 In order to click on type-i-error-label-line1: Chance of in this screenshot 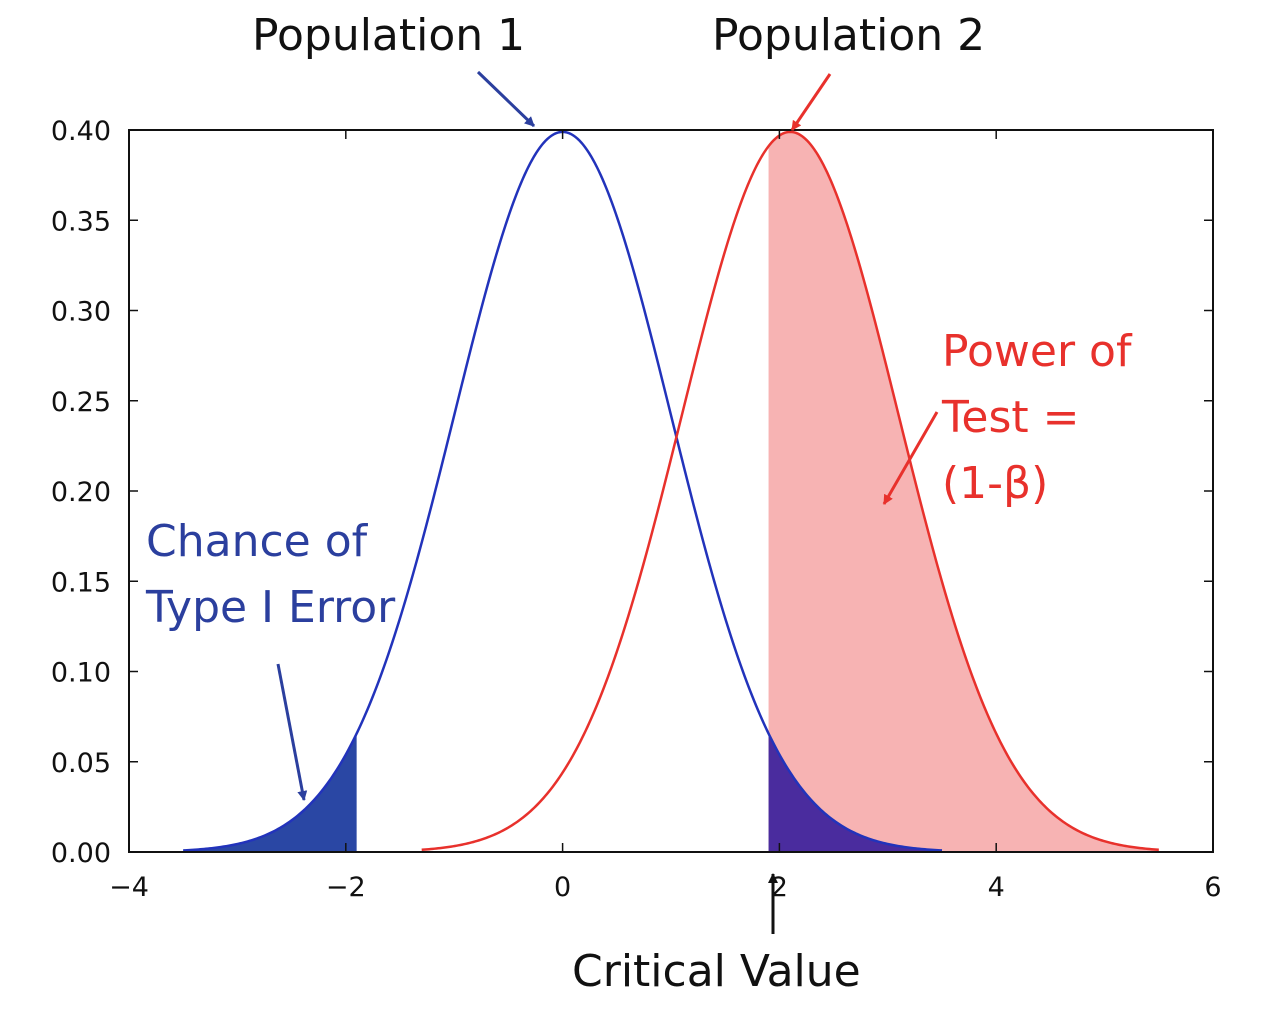, I will do `click(257, 541)`.